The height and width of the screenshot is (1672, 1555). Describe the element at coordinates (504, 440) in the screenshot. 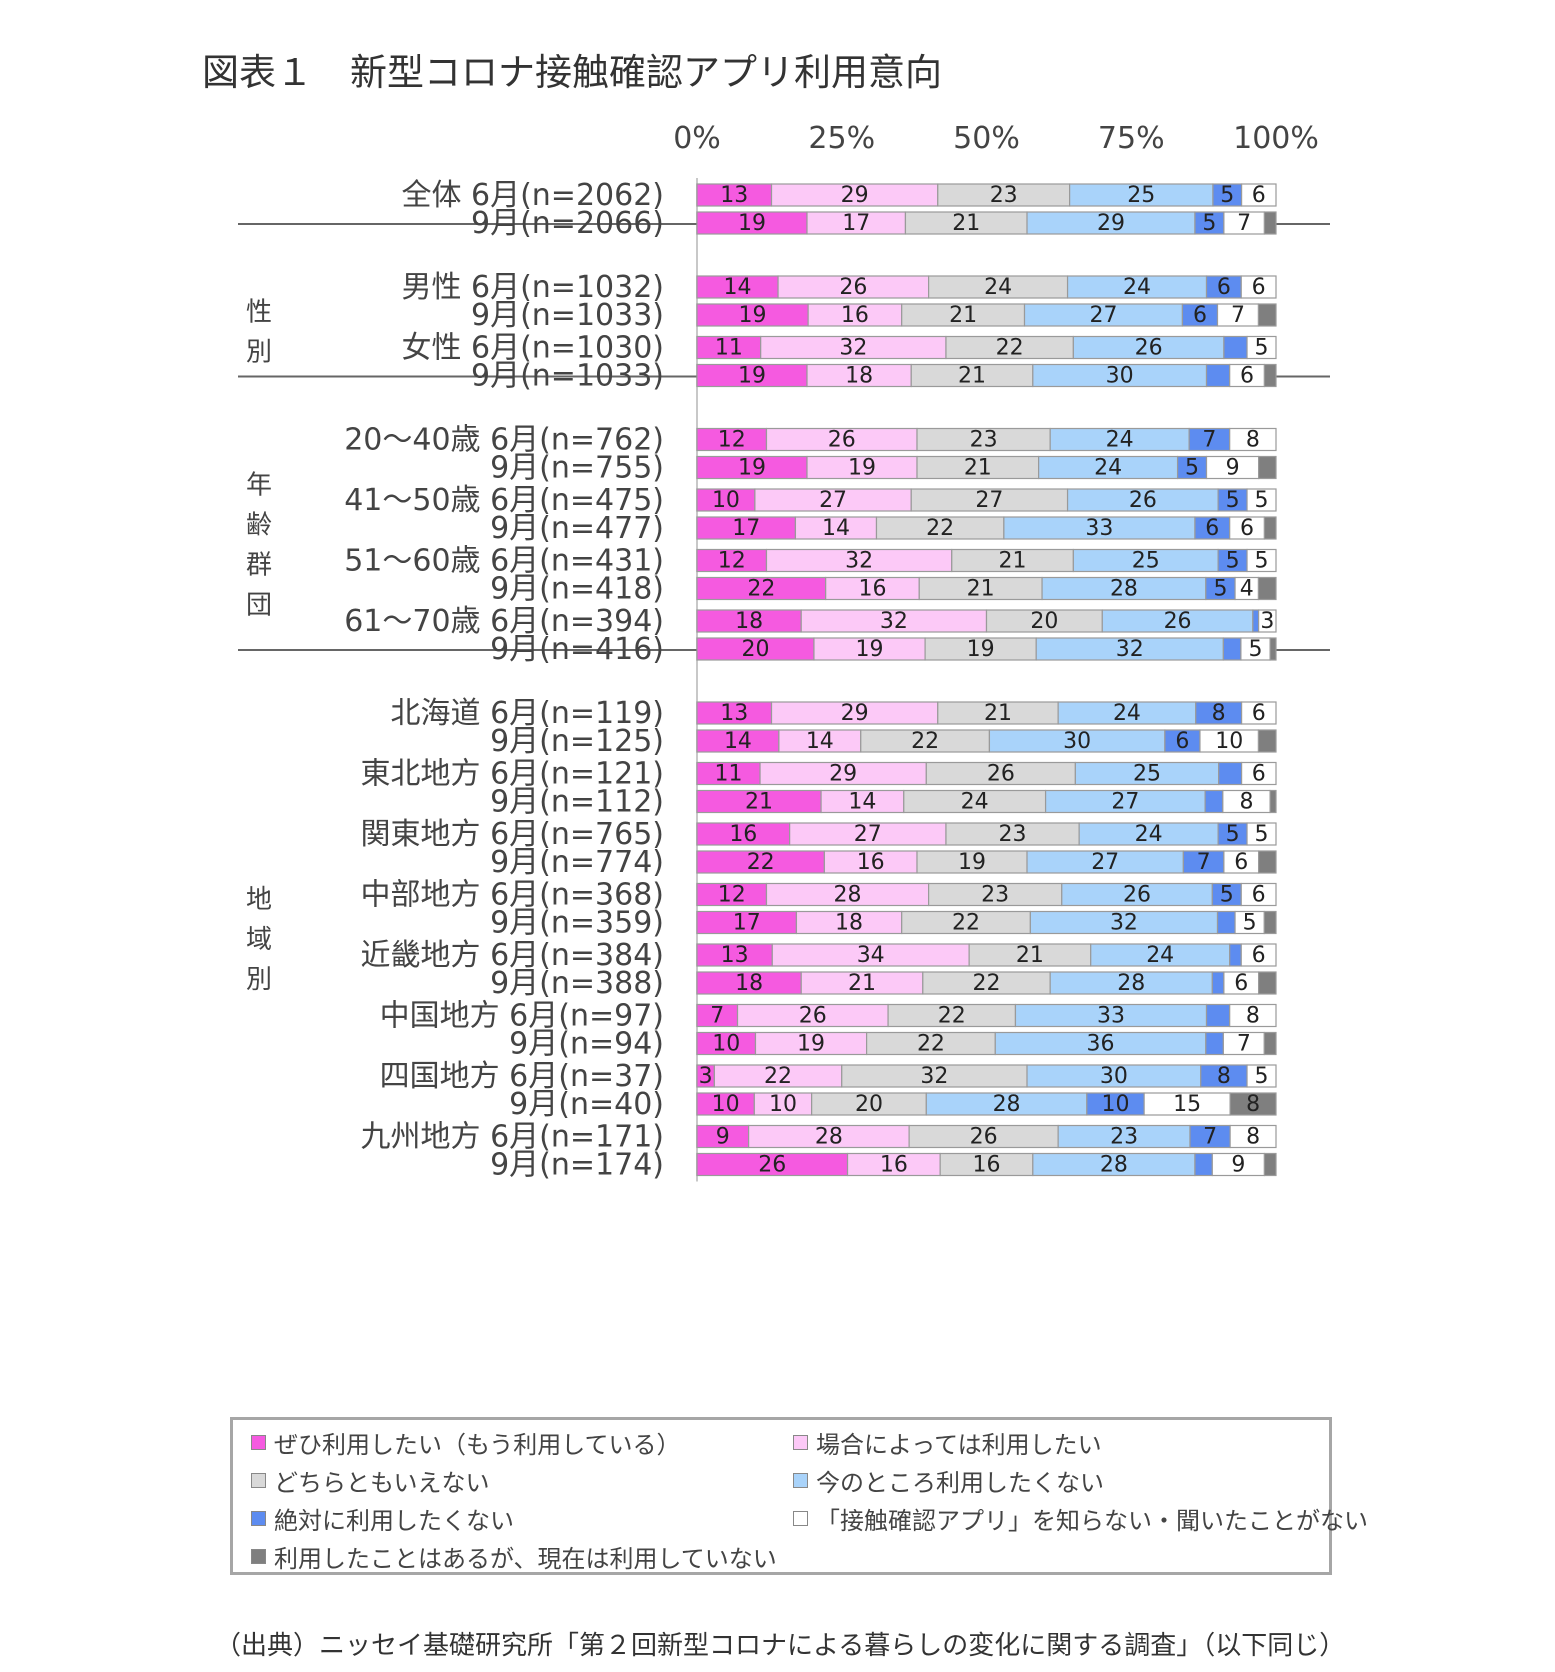

I see `row-label: 20～40歳 6月(n=762)` at that location.